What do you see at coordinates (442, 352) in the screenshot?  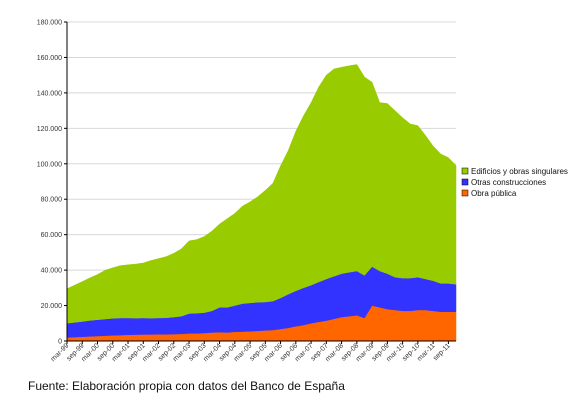 I see `x-tick-label: sep-11` at bounding box center [442, 352].